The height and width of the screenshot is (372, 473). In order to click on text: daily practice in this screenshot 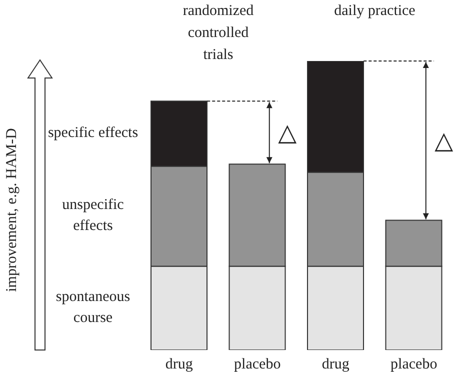, I will do `click(374, 11)`.